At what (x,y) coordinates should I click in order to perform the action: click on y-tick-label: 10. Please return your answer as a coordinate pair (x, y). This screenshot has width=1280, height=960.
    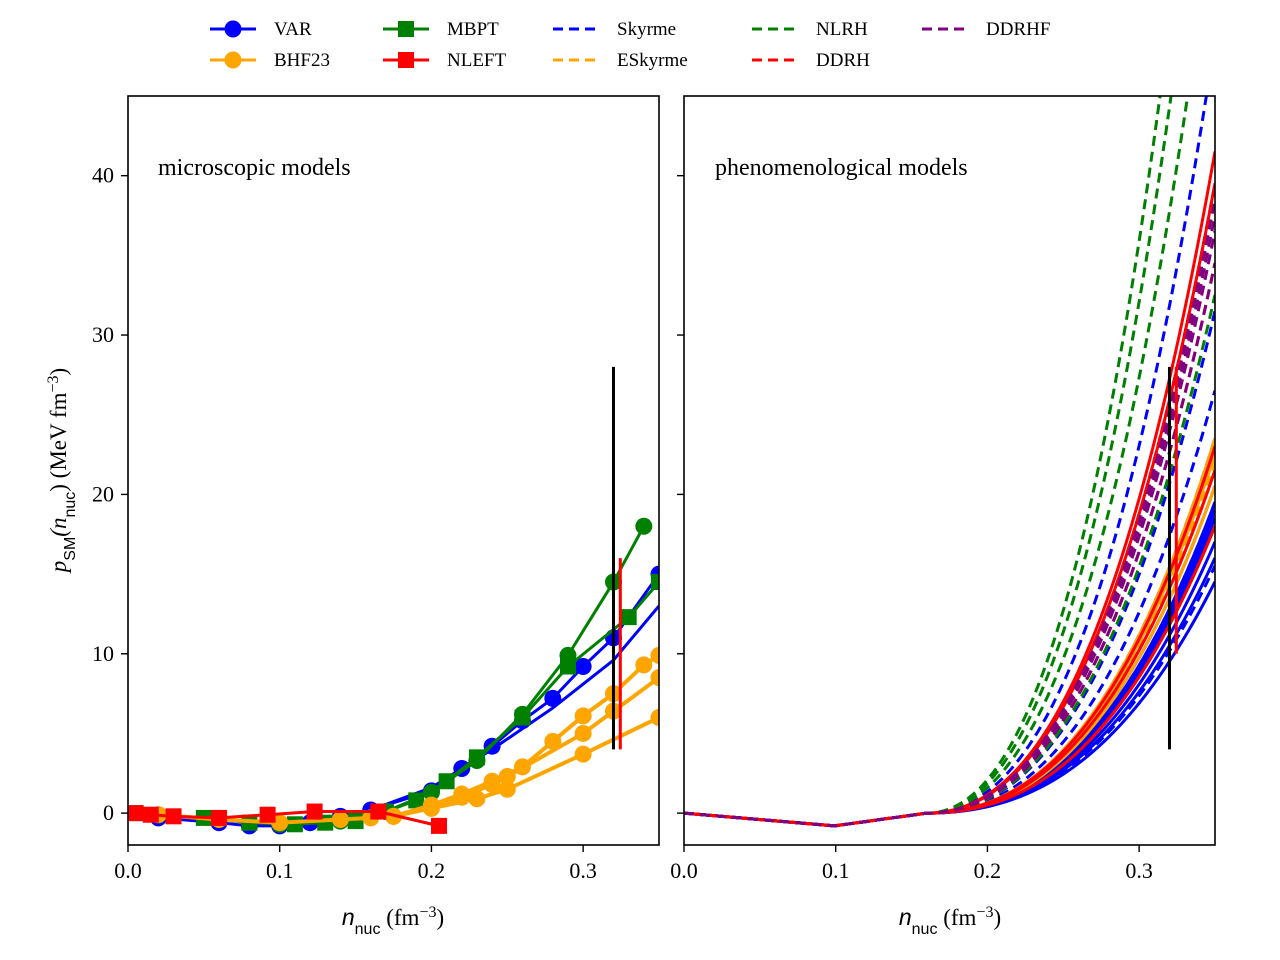
    Looking at the image, I should click on (103, 653).